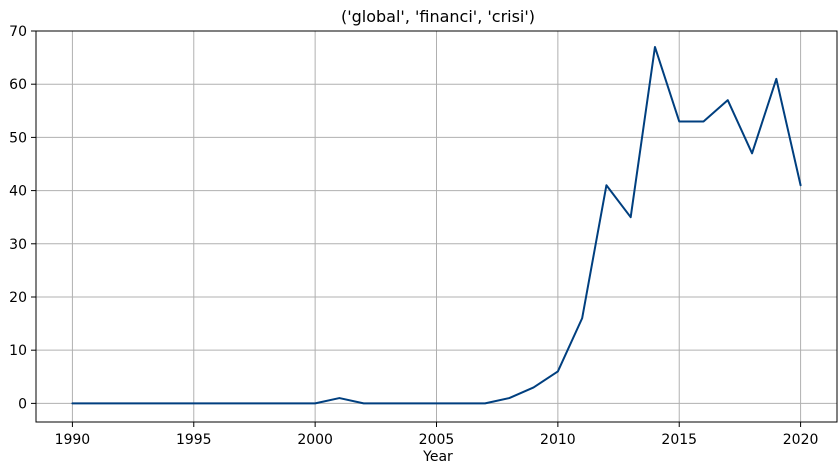 The height and width of the screenshot is (466, 838). What do you see at coordinates (801, 440) in the screenshot?
I see `x-tick-label: 2020` at bounding box center [801, 440].